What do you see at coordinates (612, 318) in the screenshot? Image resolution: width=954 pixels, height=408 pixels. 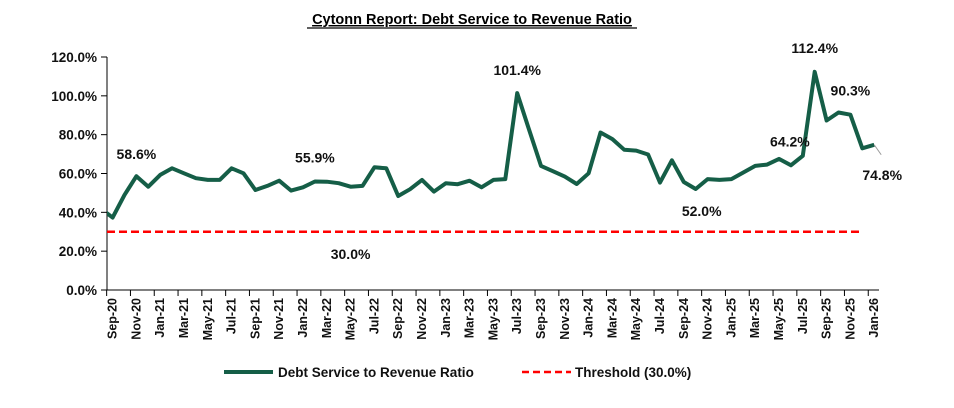 I see `x-tick-label: Mar-24` at bounding box center [612, 318].